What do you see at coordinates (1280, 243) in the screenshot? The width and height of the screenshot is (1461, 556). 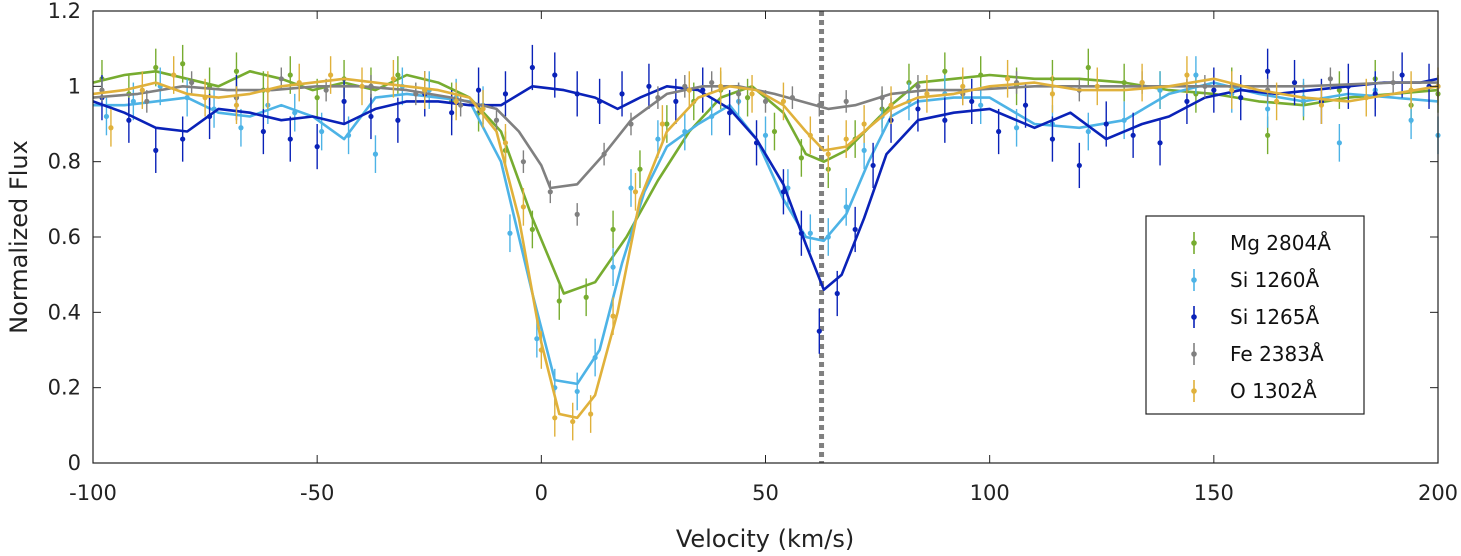 I see `legend-label: Mg 2804Å` at bounding box center [1280, 243].